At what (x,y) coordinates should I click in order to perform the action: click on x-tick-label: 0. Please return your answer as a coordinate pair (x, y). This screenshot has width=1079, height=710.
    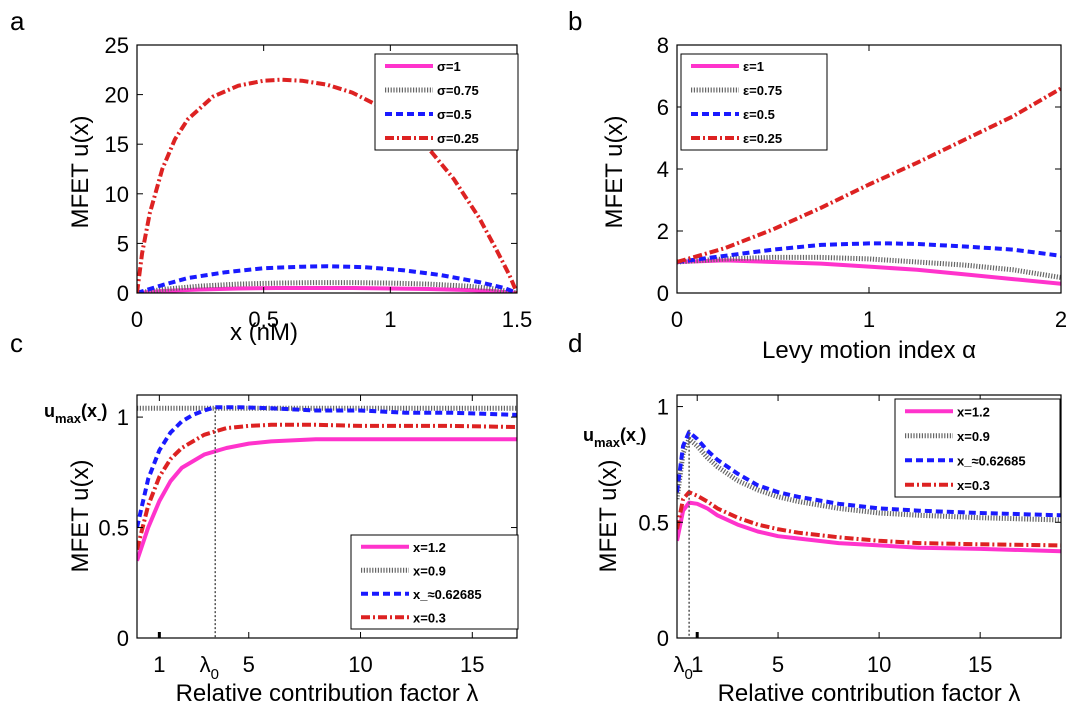
    Looking at the image, I should click on (677, 319).